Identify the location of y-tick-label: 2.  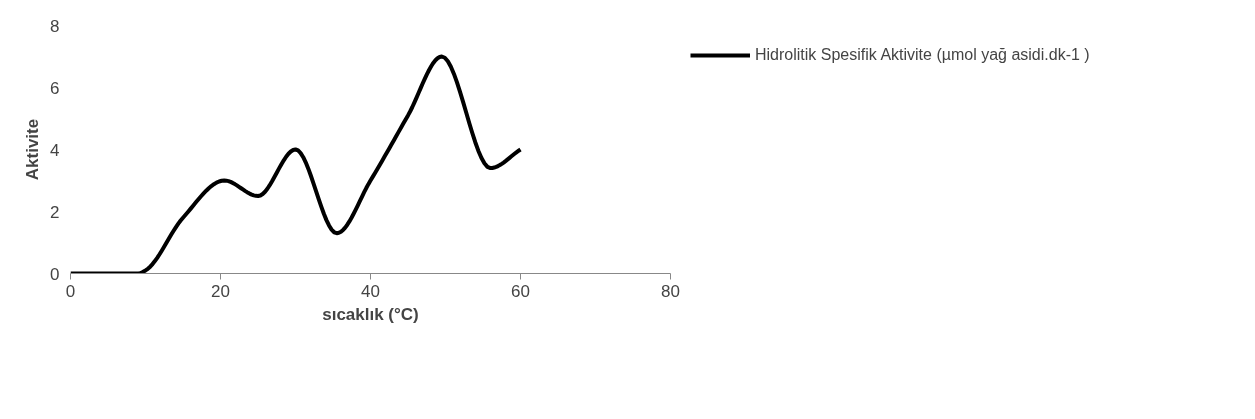
(55, 212).